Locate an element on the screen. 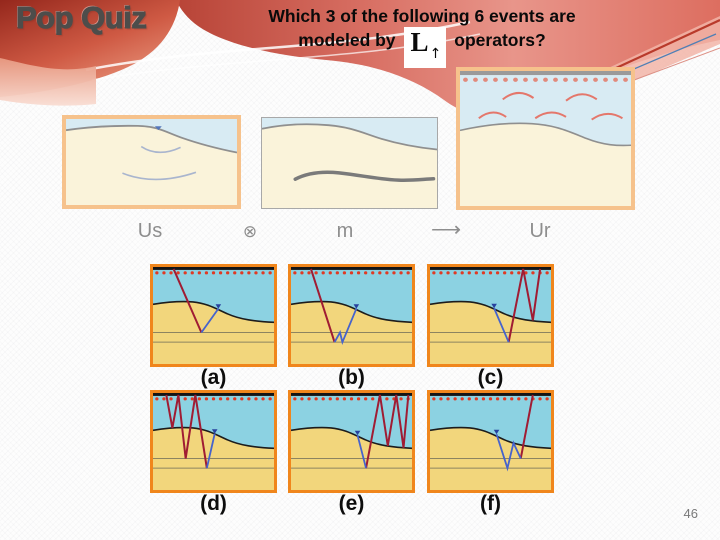 The image size is (720, 540). slide-title: Pop Quiz is located at coordinates (81, 18).